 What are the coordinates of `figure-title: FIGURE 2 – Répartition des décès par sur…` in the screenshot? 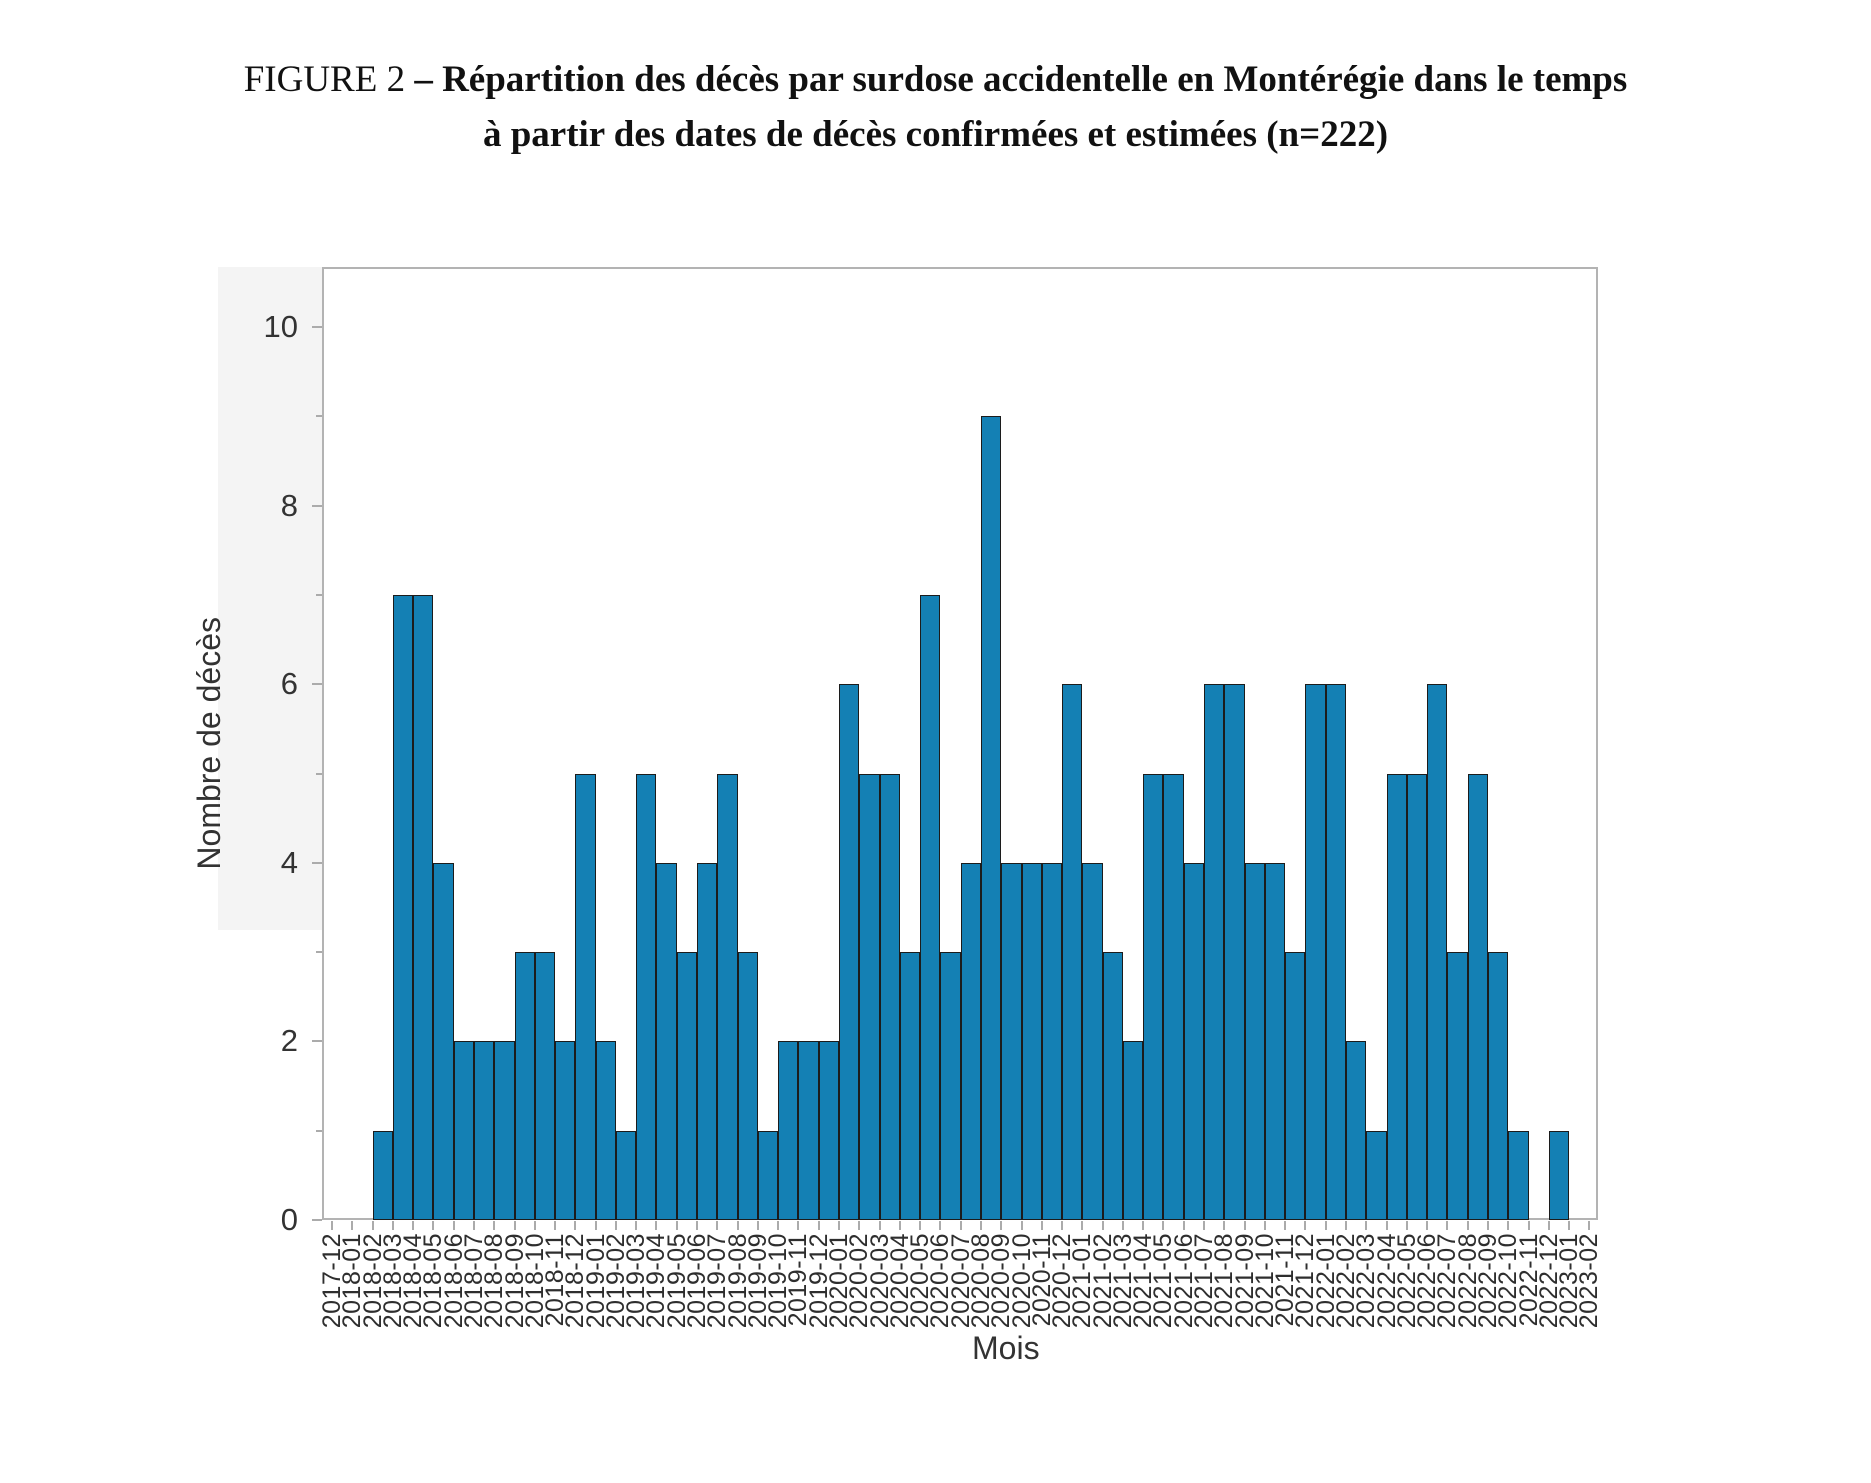 It's located at (935, 107).